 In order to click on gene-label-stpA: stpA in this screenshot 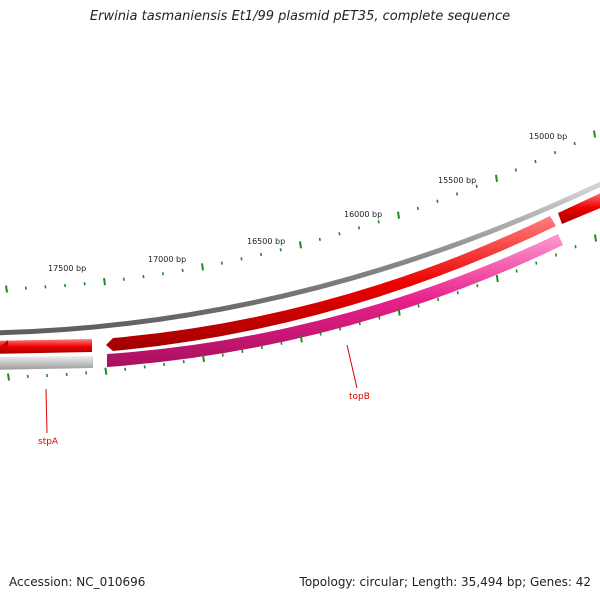, I will do `click(48, 442)`.